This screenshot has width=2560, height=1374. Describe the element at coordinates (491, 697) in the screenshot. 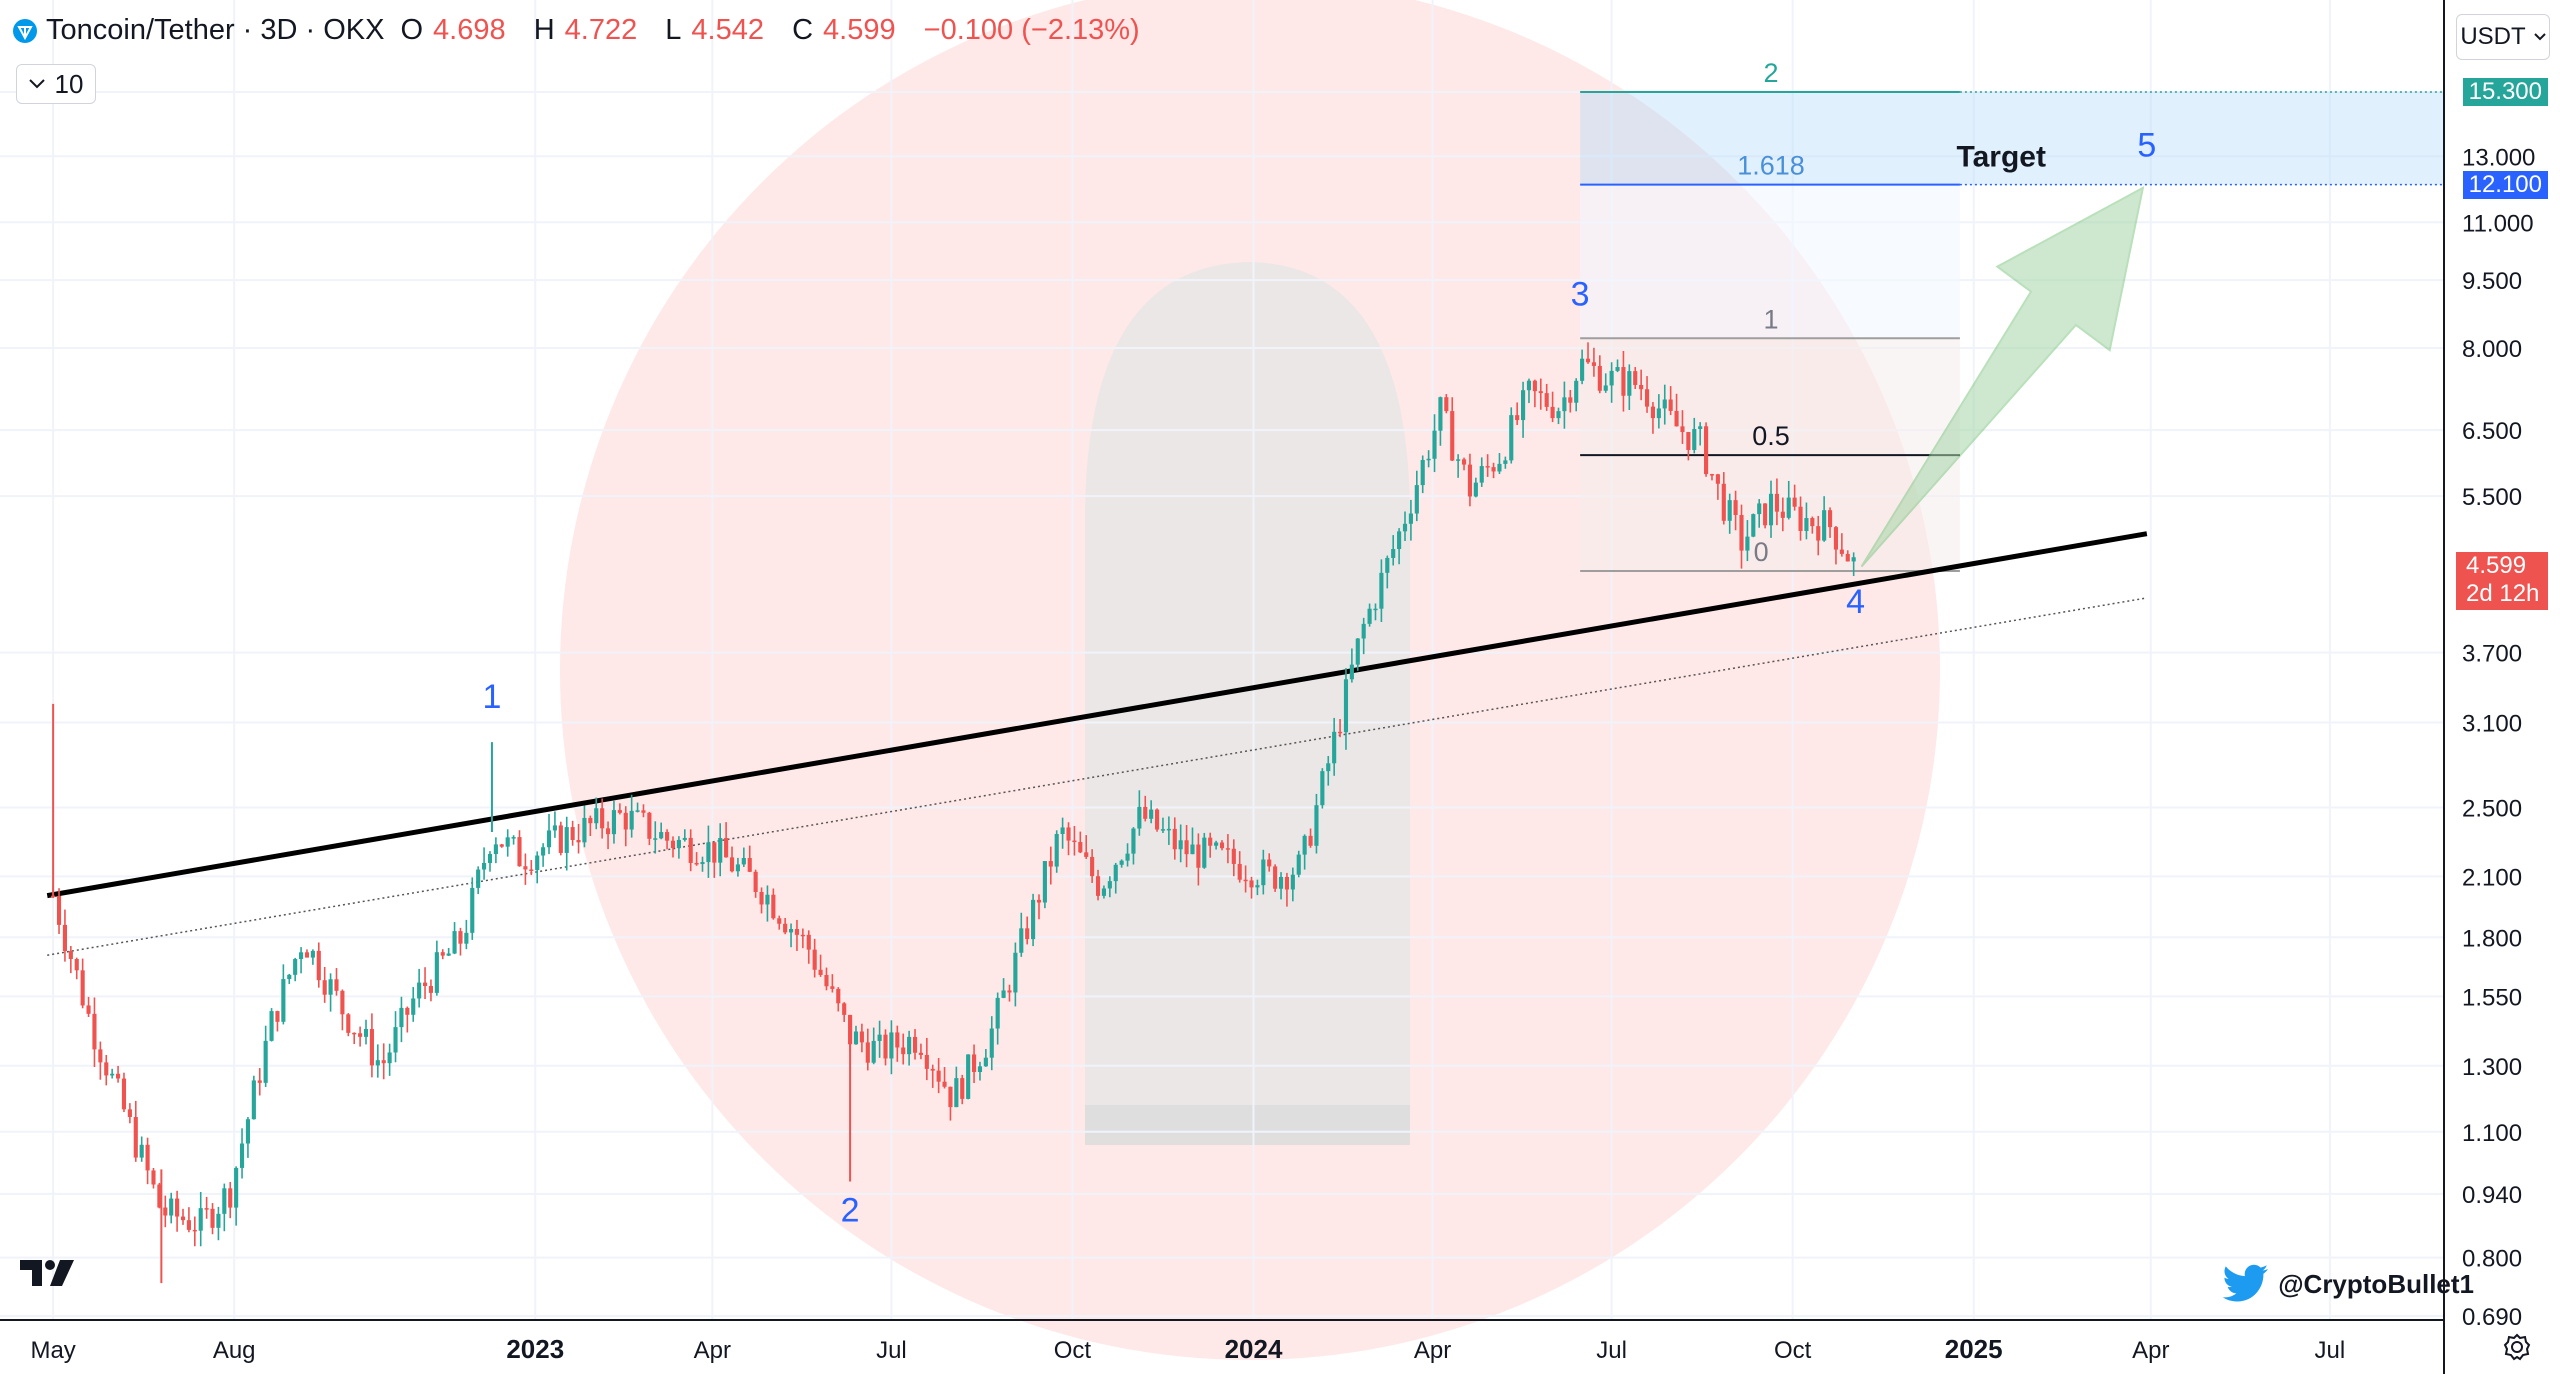

I see `wave-label-1: 1` at that location.